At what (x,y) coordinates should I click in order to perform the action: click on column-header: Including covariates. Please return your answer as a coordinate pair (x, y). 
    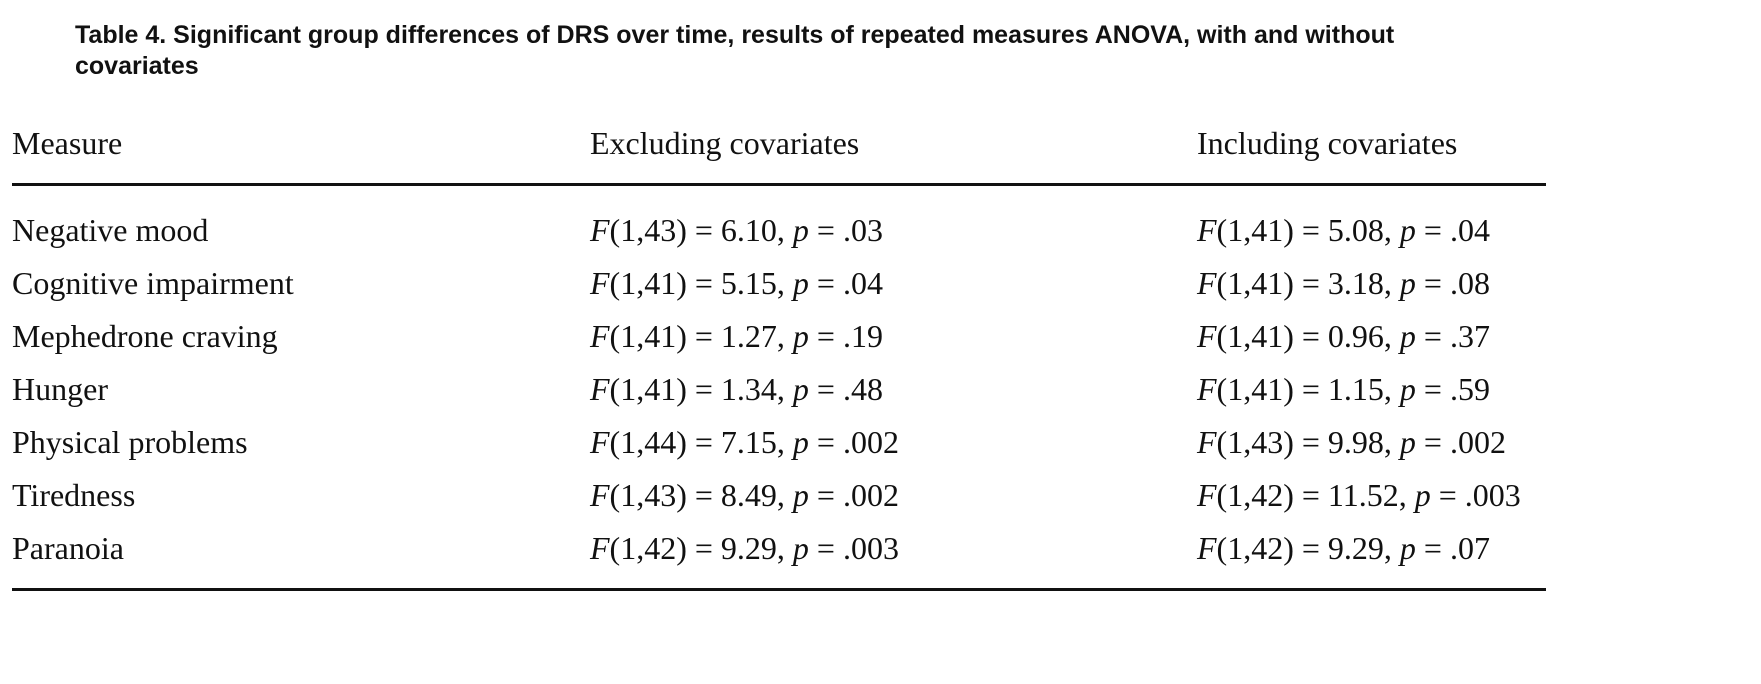
    Looking at the image, I should click on (1327, 143).